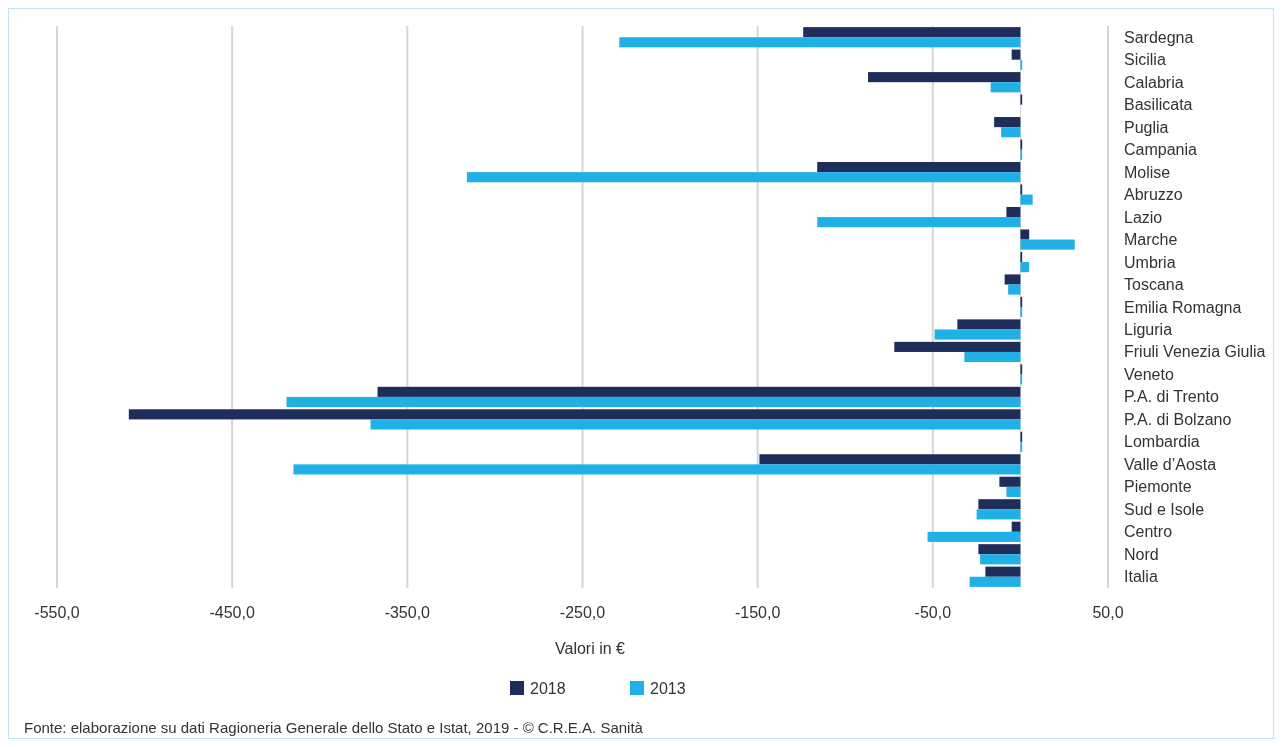 The height and width of the screenshot is (747, 1282). What do you see at coordinates (1159, 37) in the screenshot?
I see `y-tick-label: Sardegna` at bounding box center [1159, 37].